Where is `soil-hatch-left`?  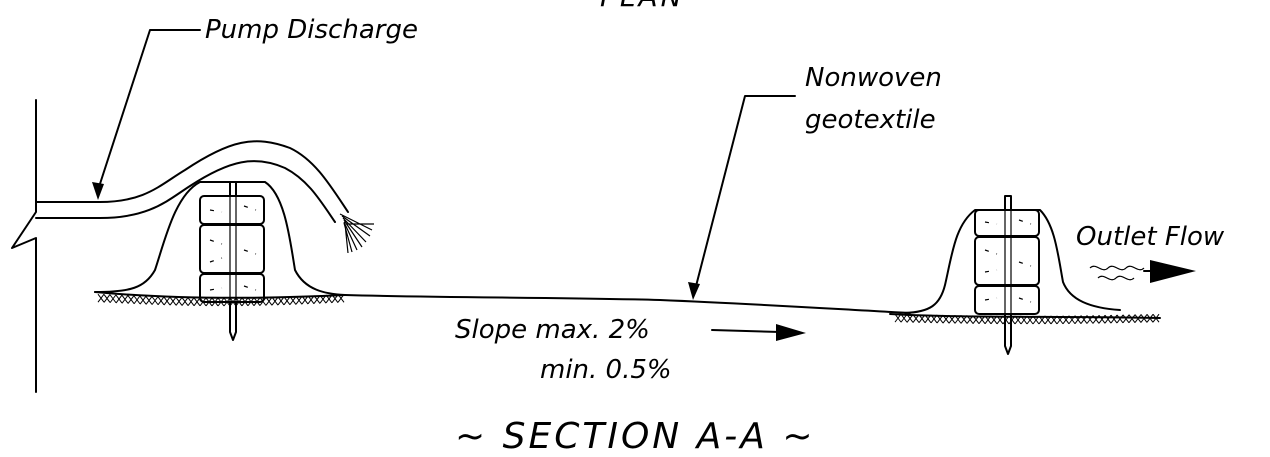 soil-hatch-left is located at coordinates (221, 300).